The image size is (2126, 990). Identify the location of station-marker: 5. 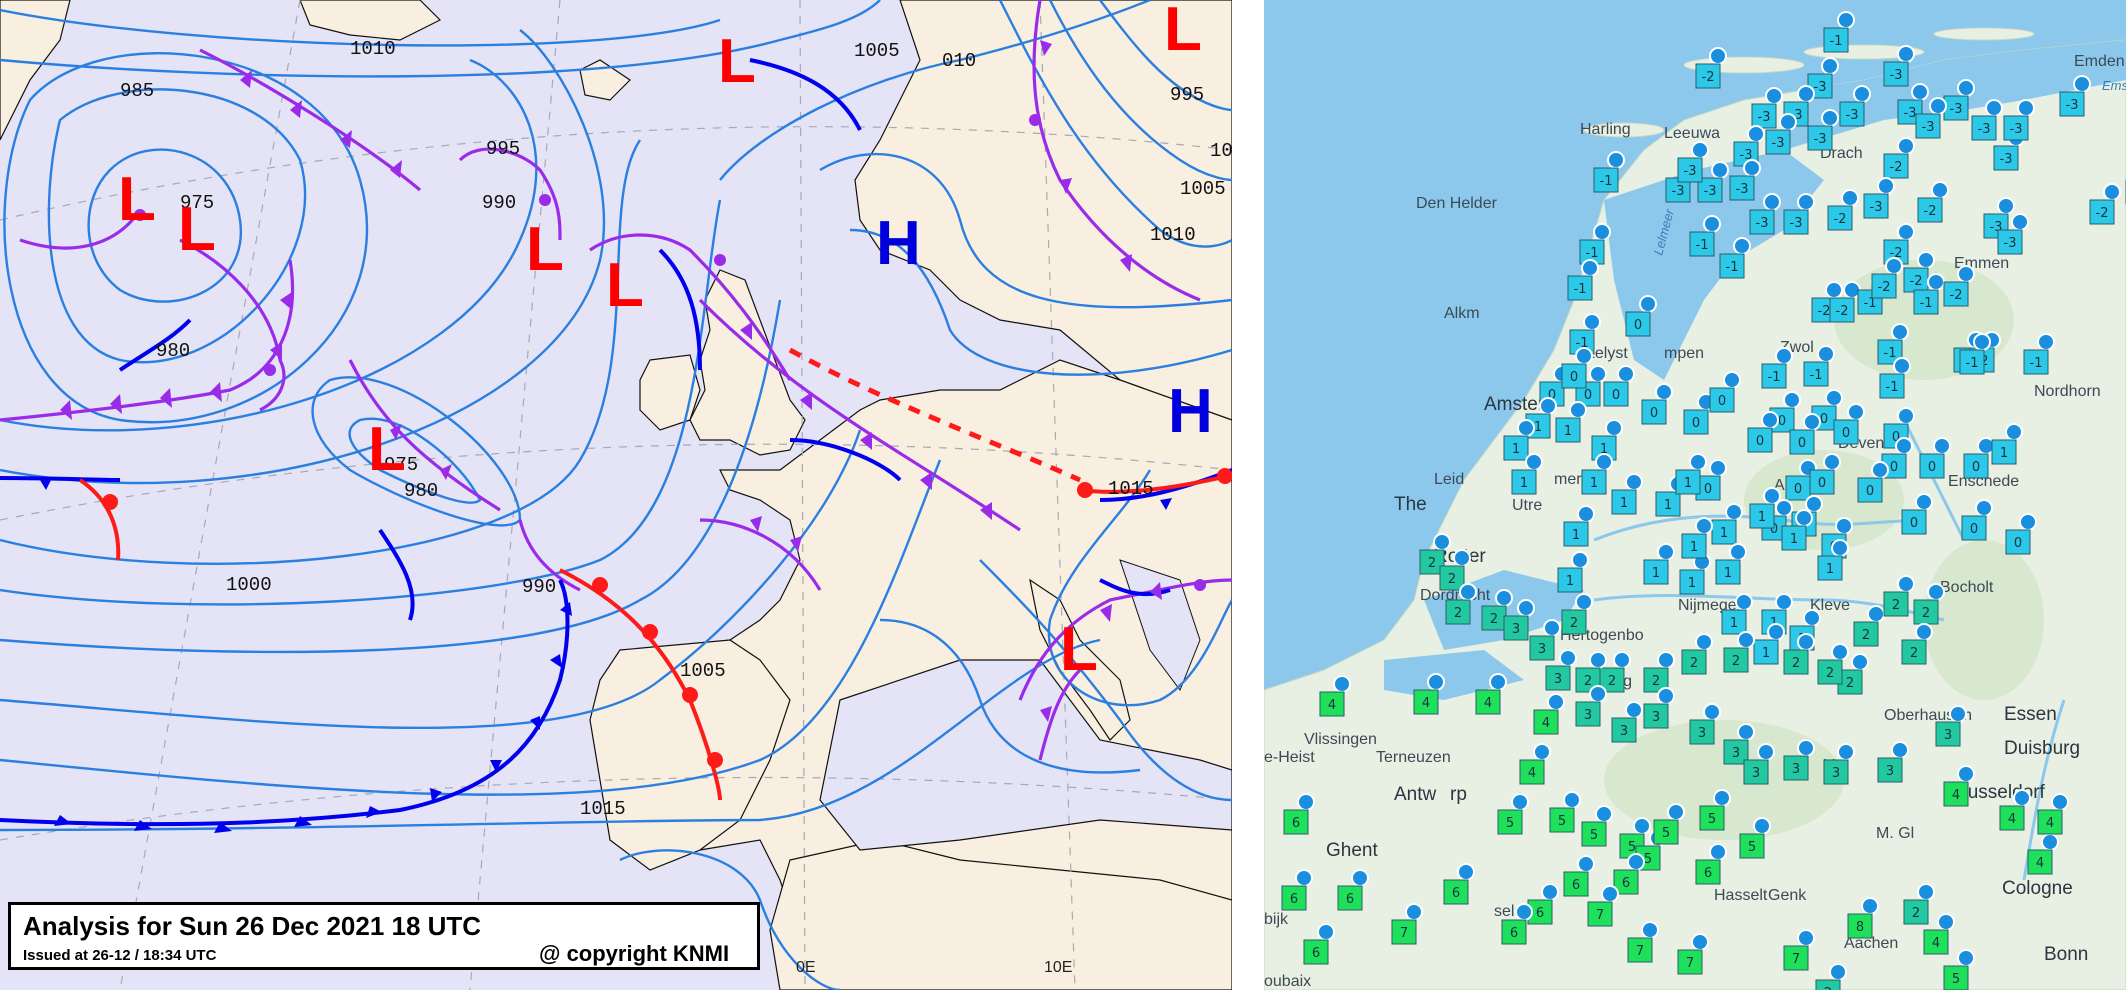
(1513, 814).